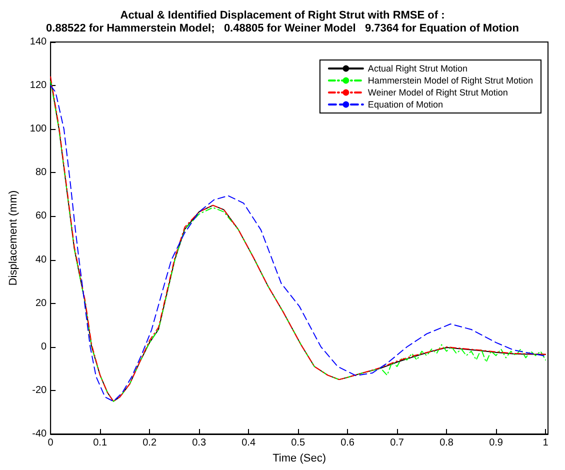 Image resolution: width=565 pixels, height=470 pixels. I want to click on y-axis-title: Displacement (mm), so click(14, 238).